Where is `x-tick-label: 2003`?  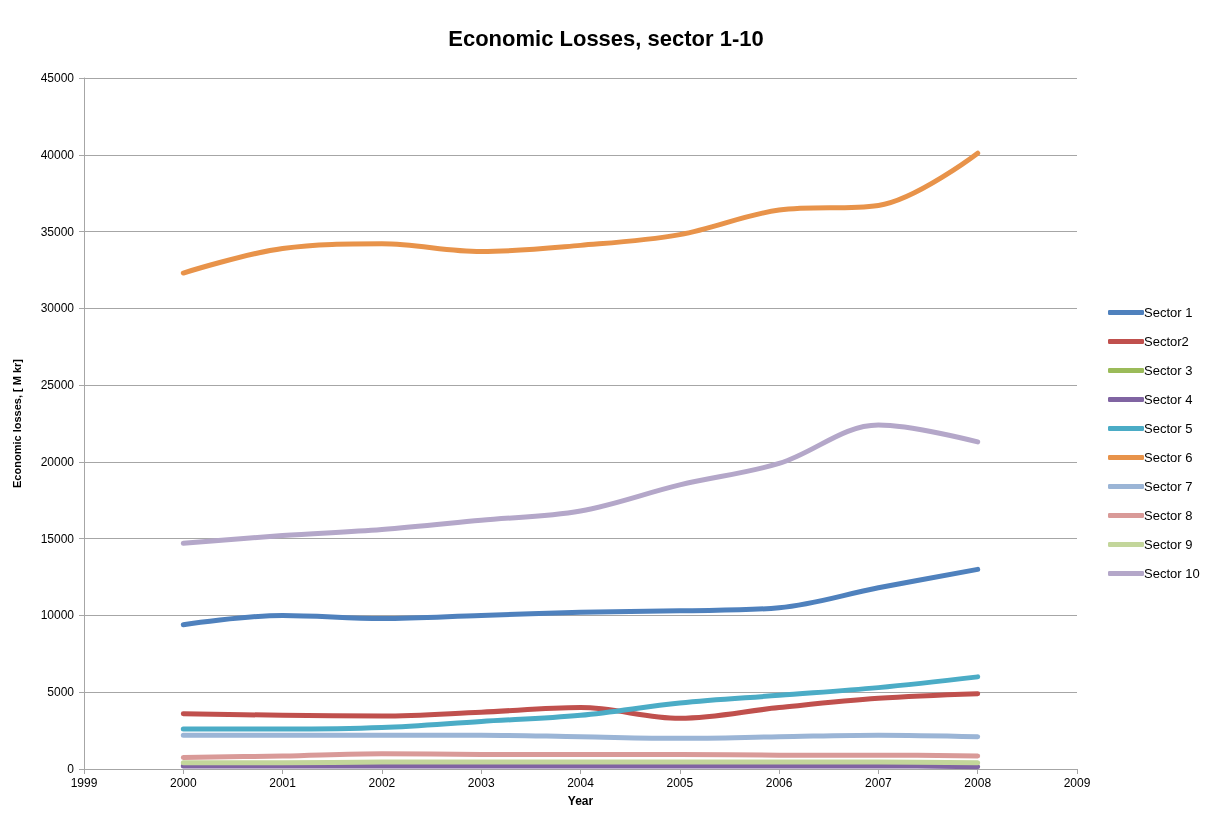
x-tick-label: 2003 is located at coordinates (481, 783).